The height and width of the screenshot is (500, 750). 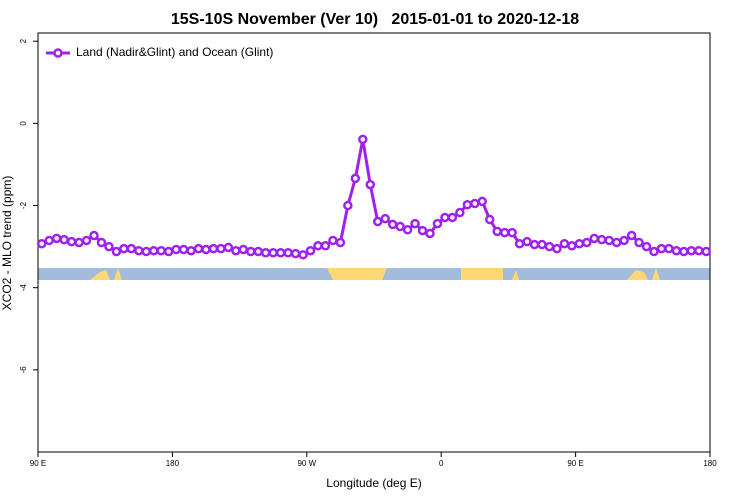 What do you see at coordinates (441, 463) in the screenshot?
I see `x-tick-label: 0` at bounding box center [441, 463].